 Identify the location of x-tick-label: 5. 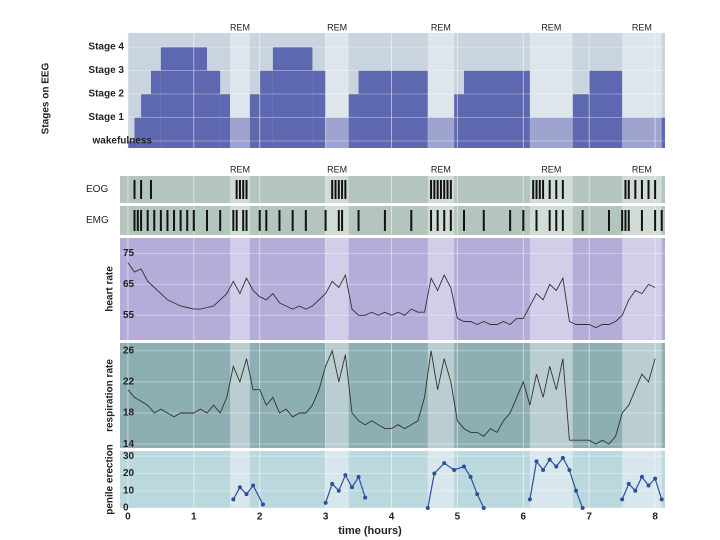
(458, 517).